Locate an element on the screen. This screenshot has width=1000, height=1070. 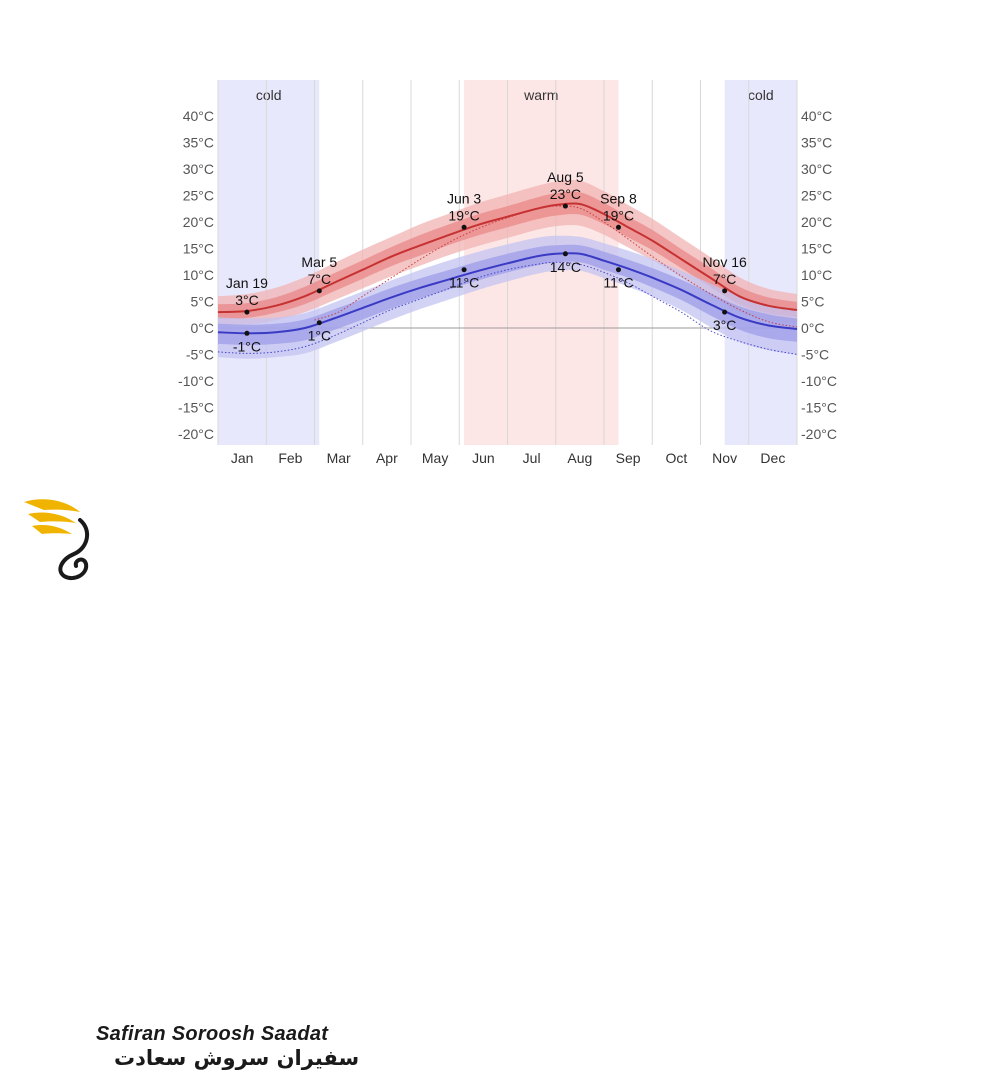
y-tick-label-left: 40°C is located at coordinates (198, 116).